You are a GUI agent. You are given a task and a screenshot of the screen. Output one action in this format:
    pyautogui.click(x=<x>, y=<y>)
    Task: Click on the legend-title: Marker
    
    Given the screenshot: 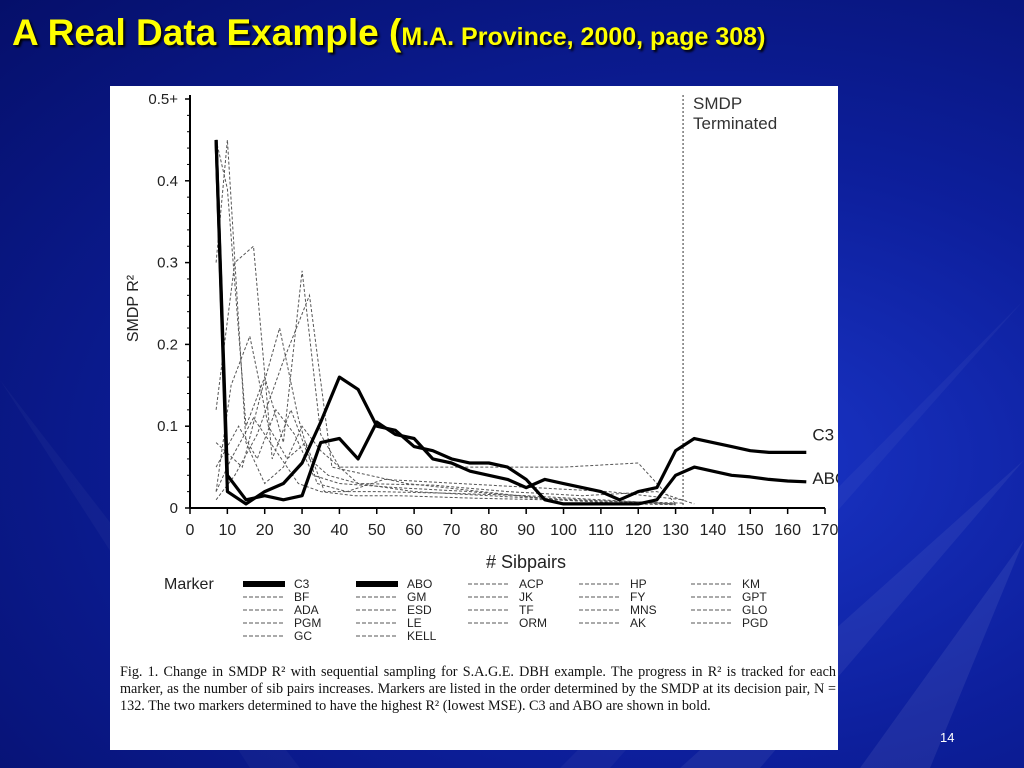 What is the action you would take?
    pyautogui.click(x=189, y=584)
    